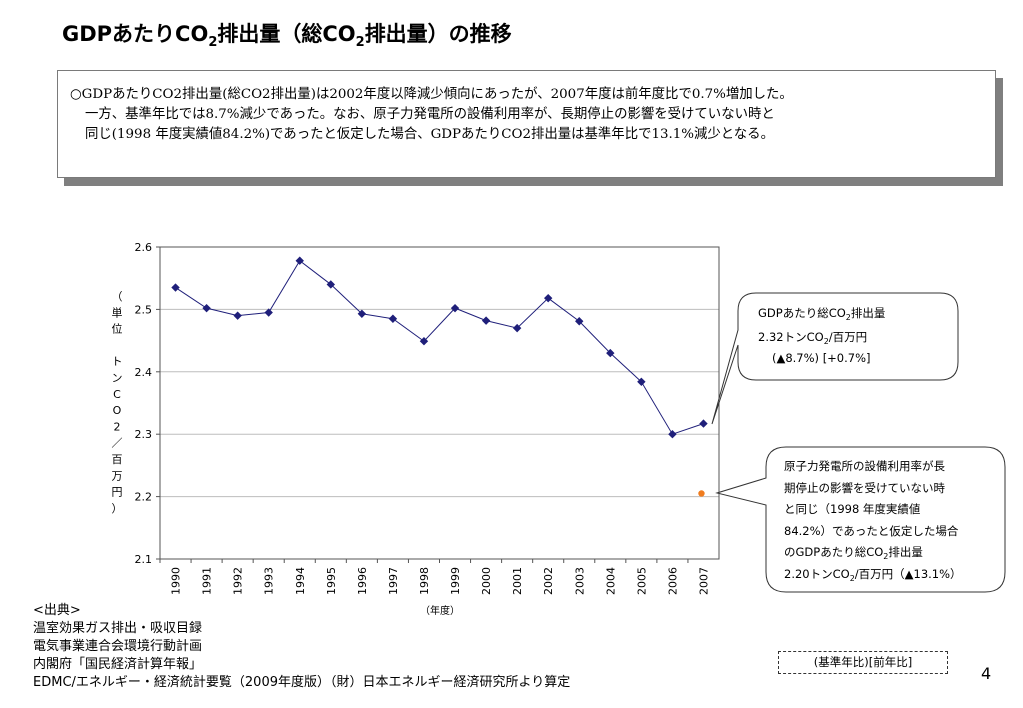 This screenshot has height=708, width=1023. I want to click on callout-nuclear-line-1: 原子力発電所の設備利用率が長, so click(864, 466).